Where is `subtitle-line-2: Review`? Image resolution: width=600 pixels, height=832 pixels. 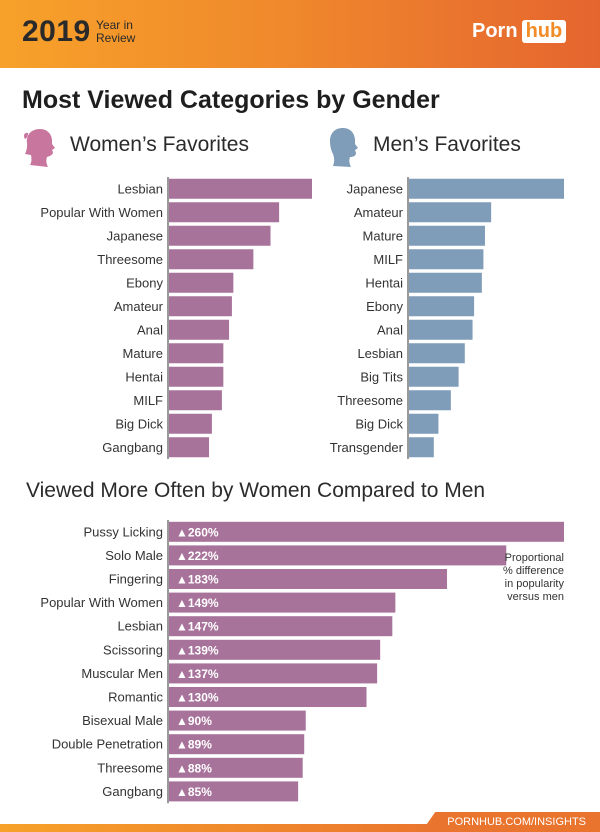
subtitle-line-2: Review is located at coordinates (116, 38).